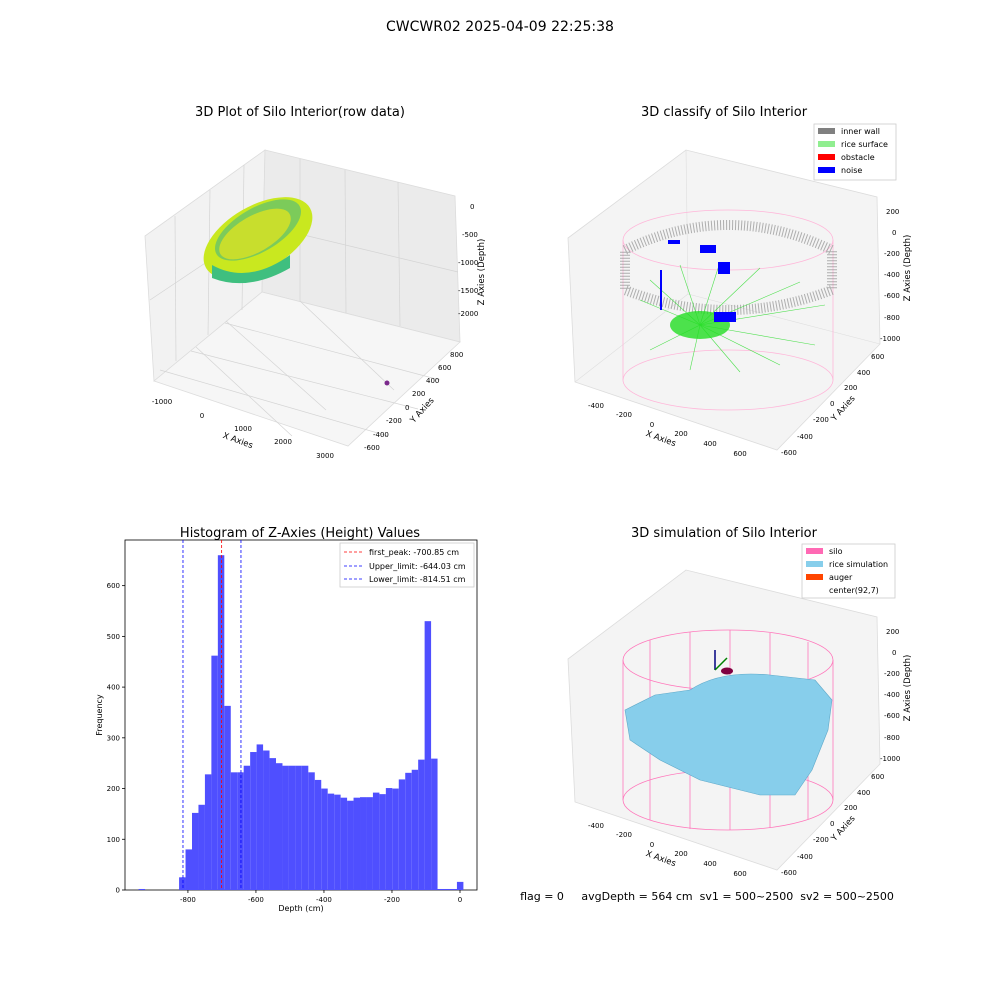  I want to click on classify-x-tick: 200, so click(680, 434).